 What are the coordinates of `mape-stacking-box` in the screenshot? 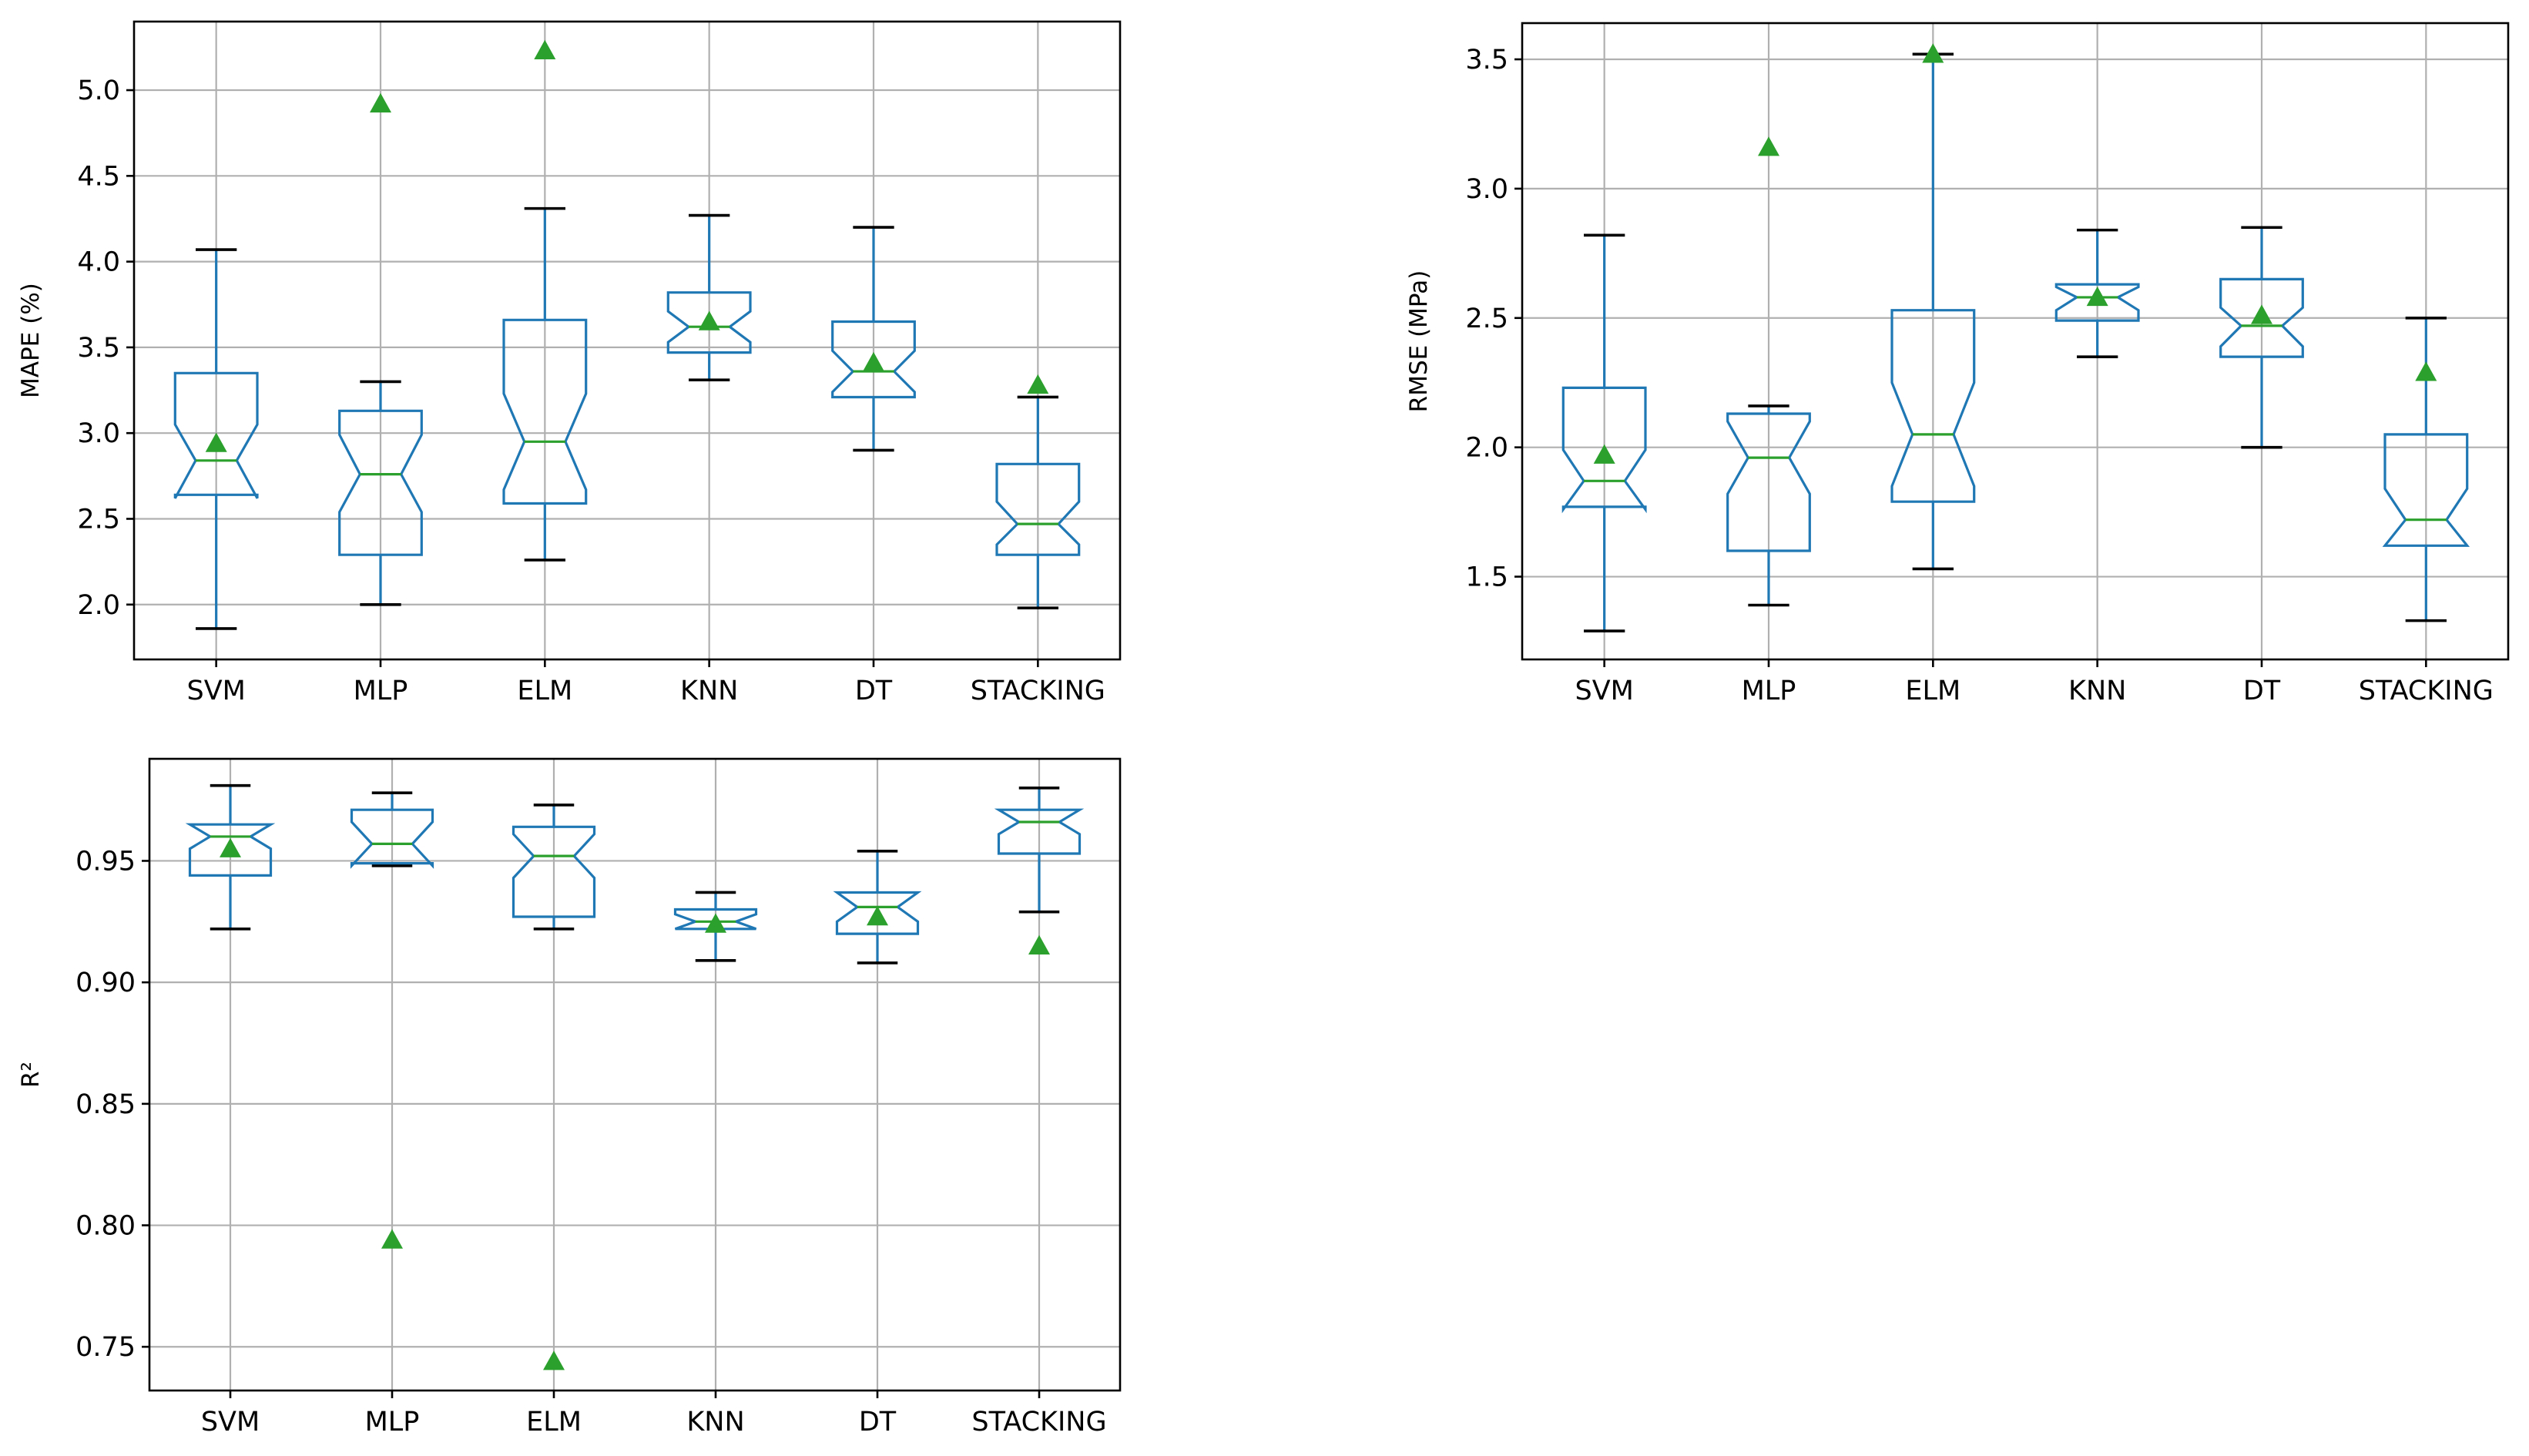 It's located at (1038, 509).